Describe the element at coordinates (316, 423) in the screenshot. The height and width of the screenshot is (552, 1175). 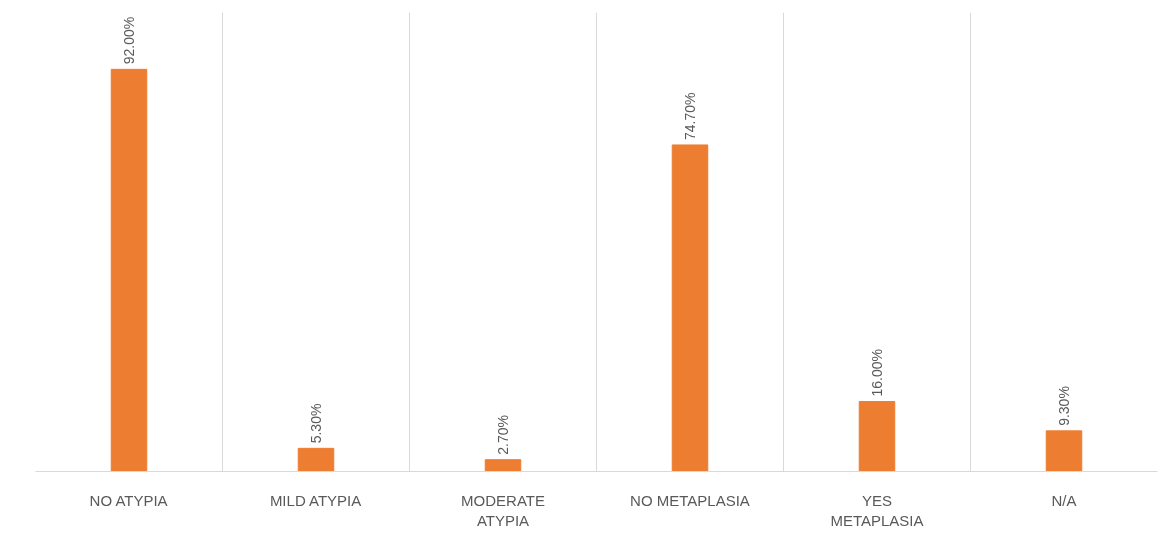
I see `data-label: 5.30%` at that location.